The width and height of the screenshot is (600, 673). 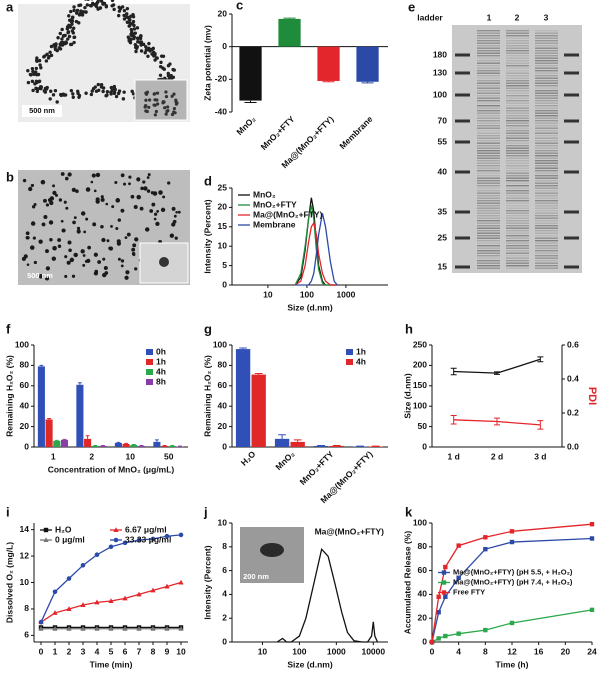 I want to click on marker-label: 180, so click(x=440, y=54).